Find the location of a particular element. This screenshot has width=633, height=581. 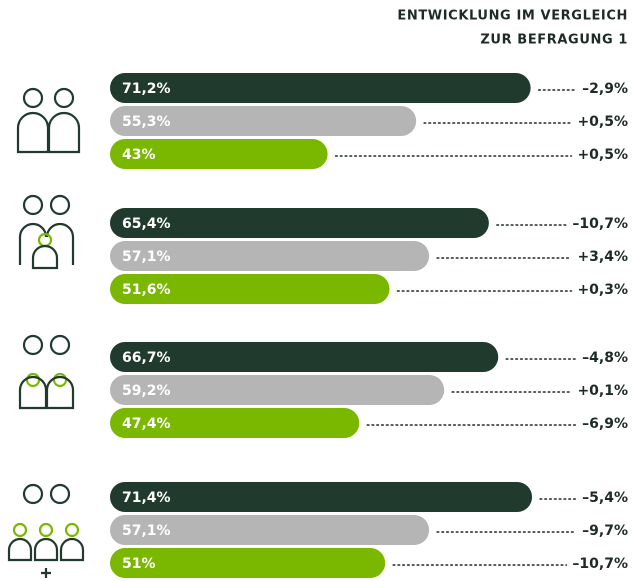

header-line: ZUR BEFRAGUNG 1 is located at coordinates (554, 40).